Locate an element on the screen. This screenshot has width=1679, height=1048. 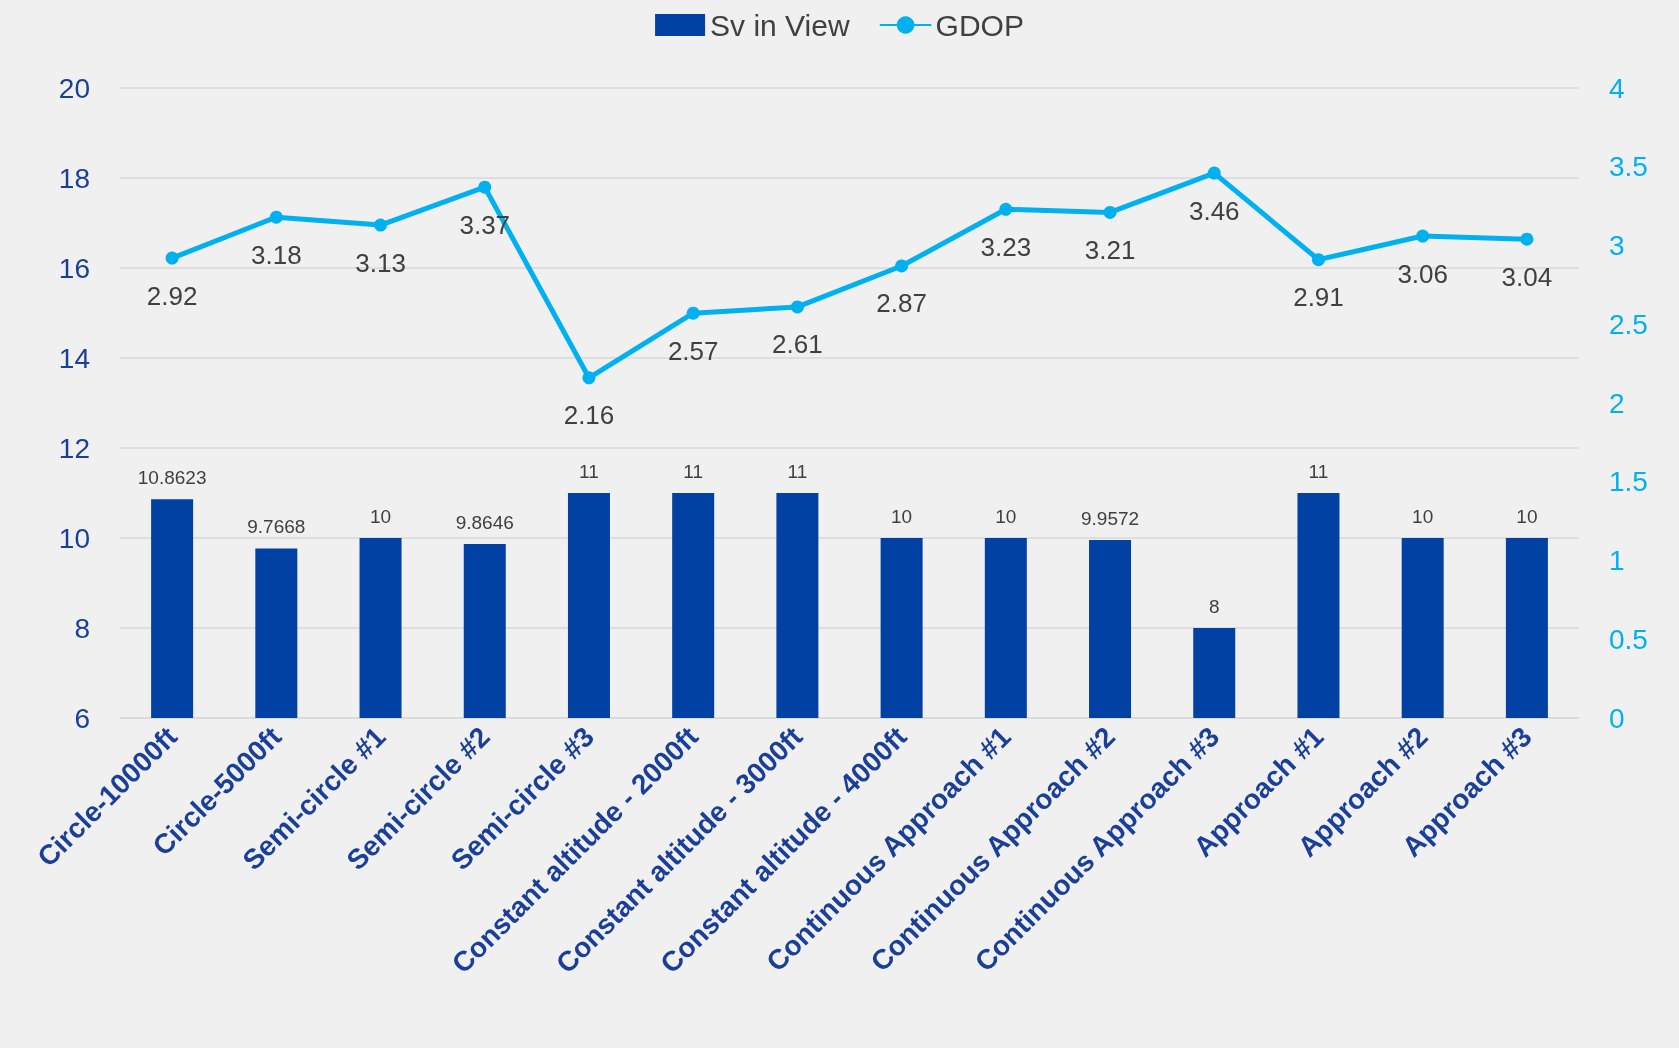
data-label: 2.16 is located at coordinates (589, 415).